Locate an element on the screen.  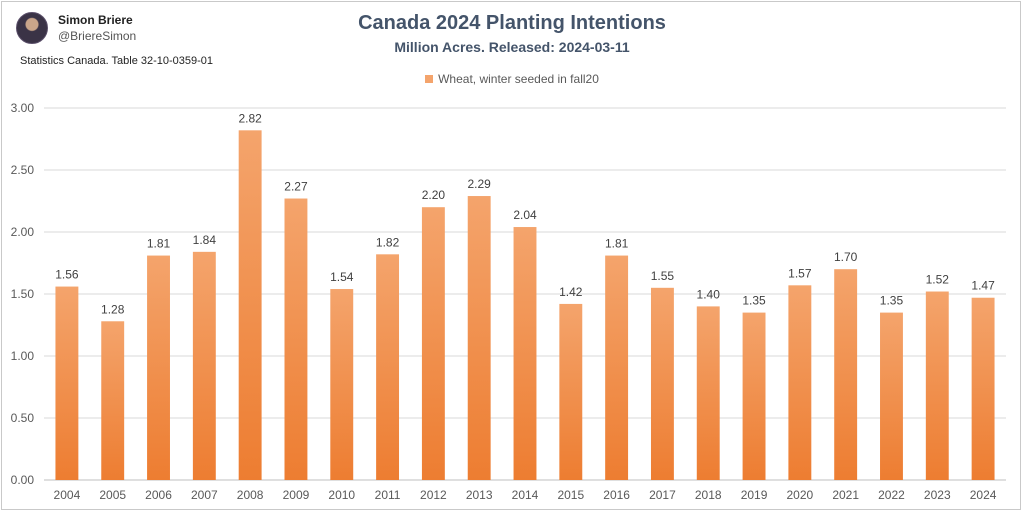
x-tick-label-2013: 2013 is located at coordinates (479, 495).